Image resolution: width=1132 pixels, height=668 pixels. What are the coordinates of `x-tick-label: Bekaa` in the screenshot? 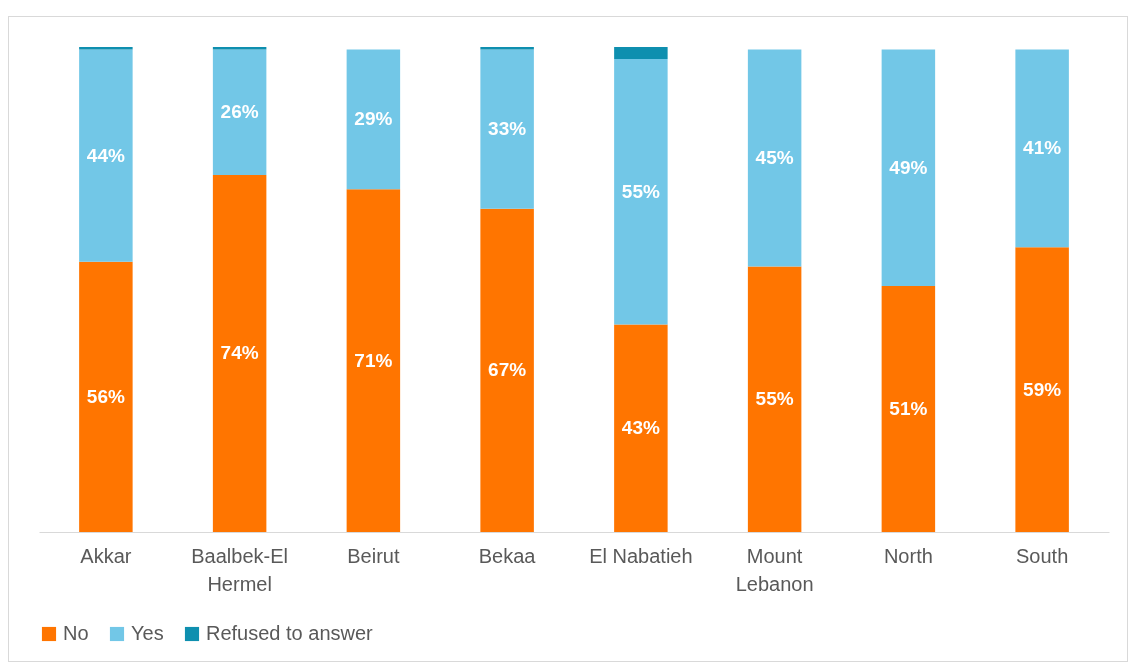 It's located at (507, 555).